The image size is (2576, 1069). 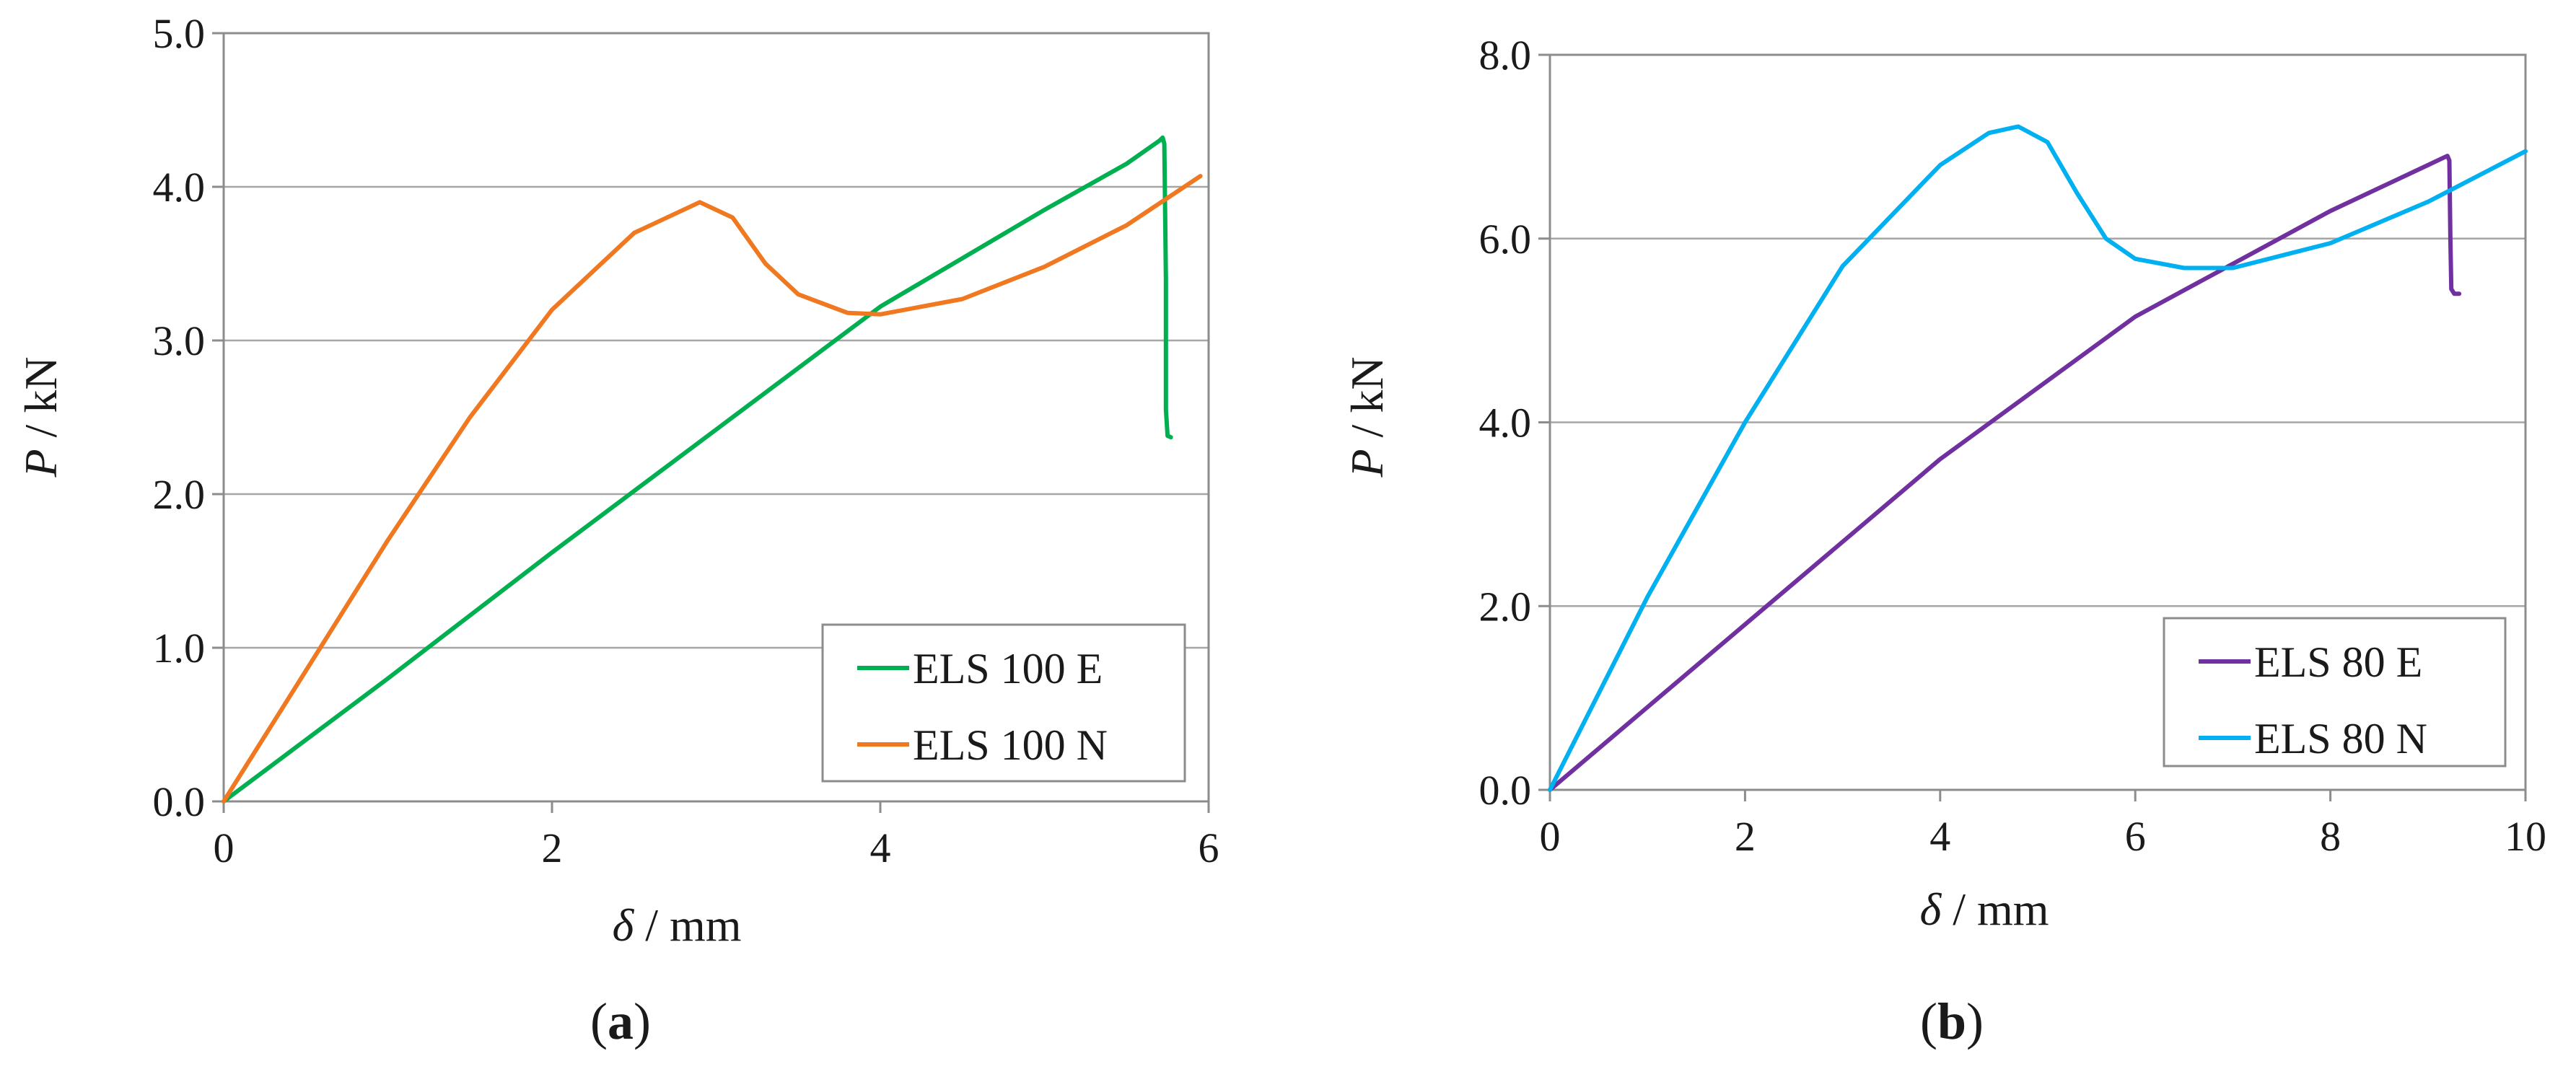 I want to click on legend: ELS 80 E ELS 80 N, so click(x=2335, y=692).